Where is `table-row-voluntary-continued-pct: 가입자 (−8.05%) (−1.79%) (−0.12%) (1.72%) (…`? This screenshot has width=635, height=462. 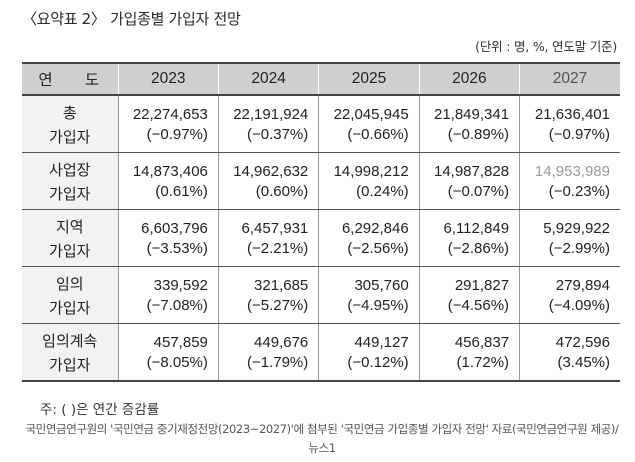
table-row-voluntary-continued-pct: 가입자 (−8.05%) (−1.79%) (−0.12%) (1.72%) (… is located at coordinates (321, 367).